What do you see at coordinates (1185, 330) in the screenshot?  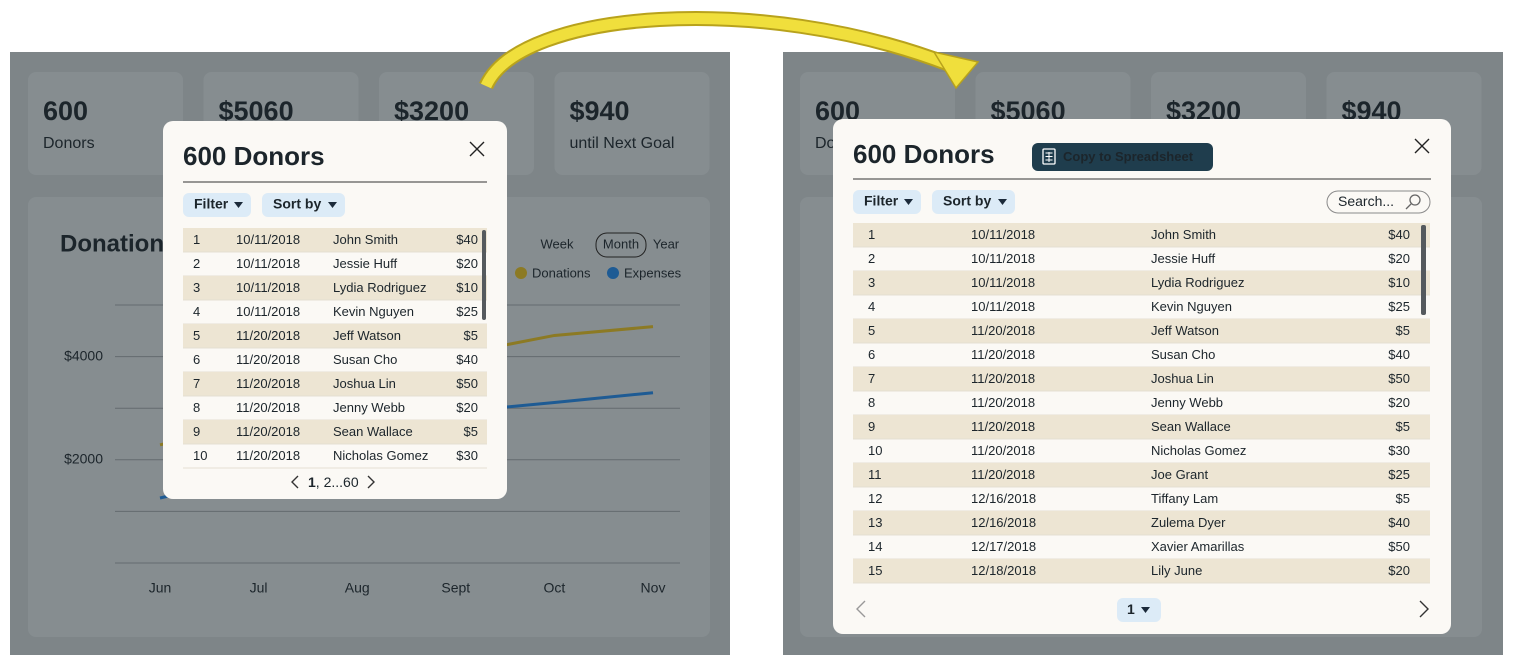 I see `cell: Jeff Watson` at bounding box center [1185, 330].